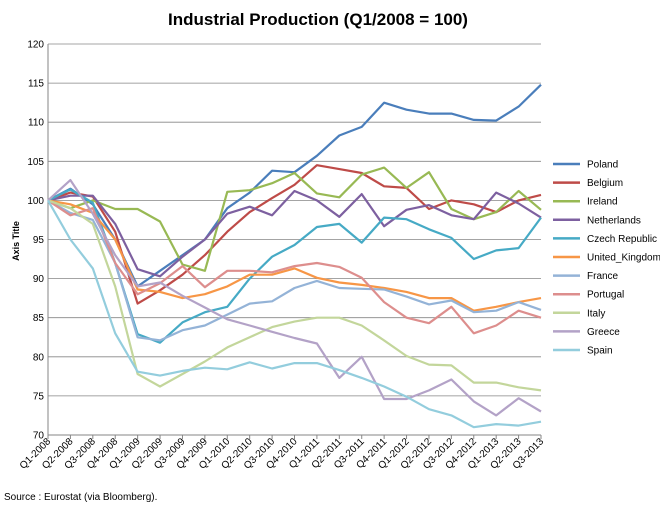 This screenshot has height=520, width=660. I want to click on y-axis: 70 75 80 85 90 95 100 105 110 115 120, so click(38, 241).